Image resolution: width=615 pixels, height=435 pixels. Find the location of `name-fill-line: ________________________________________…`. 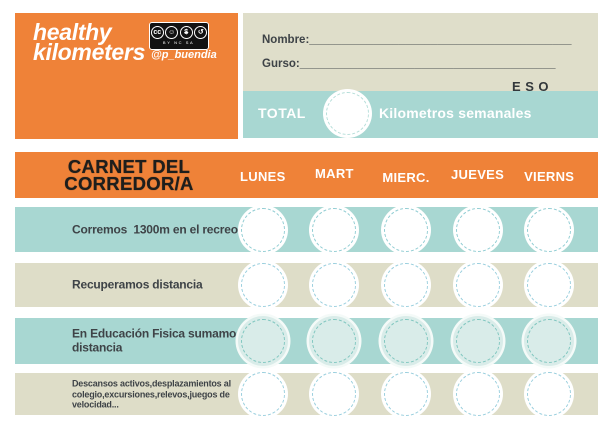

name-fill-line: ________________________________________… is located at coordinates (440, 40).